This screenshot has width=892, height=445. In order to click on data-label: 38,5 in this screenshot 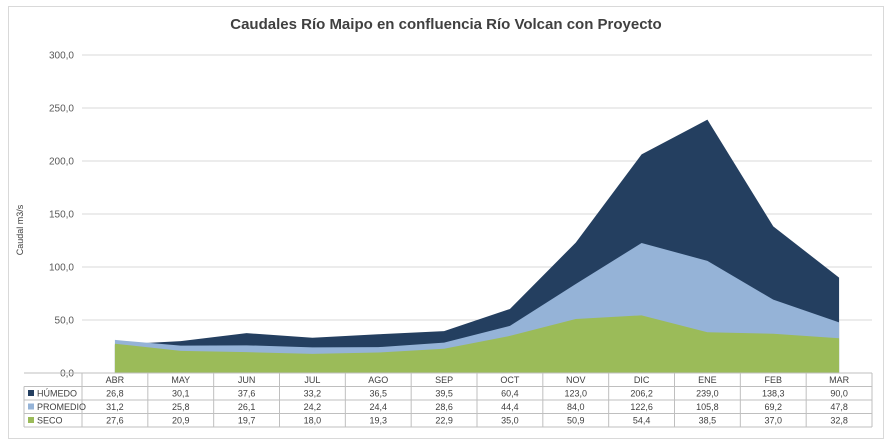, I will do `click(708, 421)`.